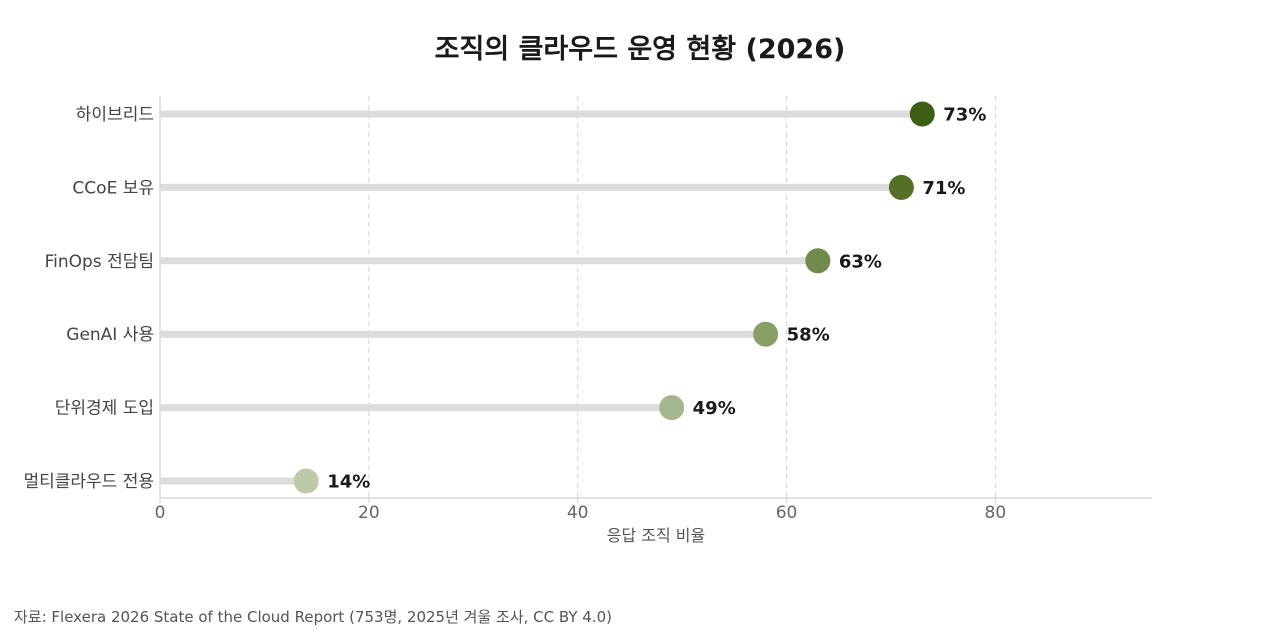  What do you see at coordinates (369, 513) in the screenshot?
I see `x-tick-label: 20` at bounding box center [369, 513].